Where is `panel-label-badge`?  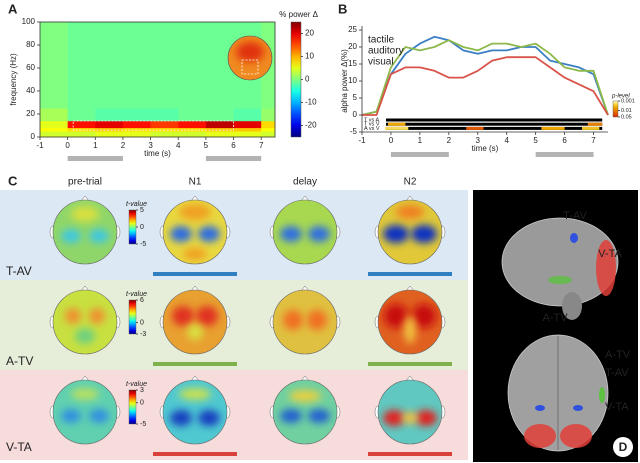 panel-label-badge is located at coordinates (623, 447).